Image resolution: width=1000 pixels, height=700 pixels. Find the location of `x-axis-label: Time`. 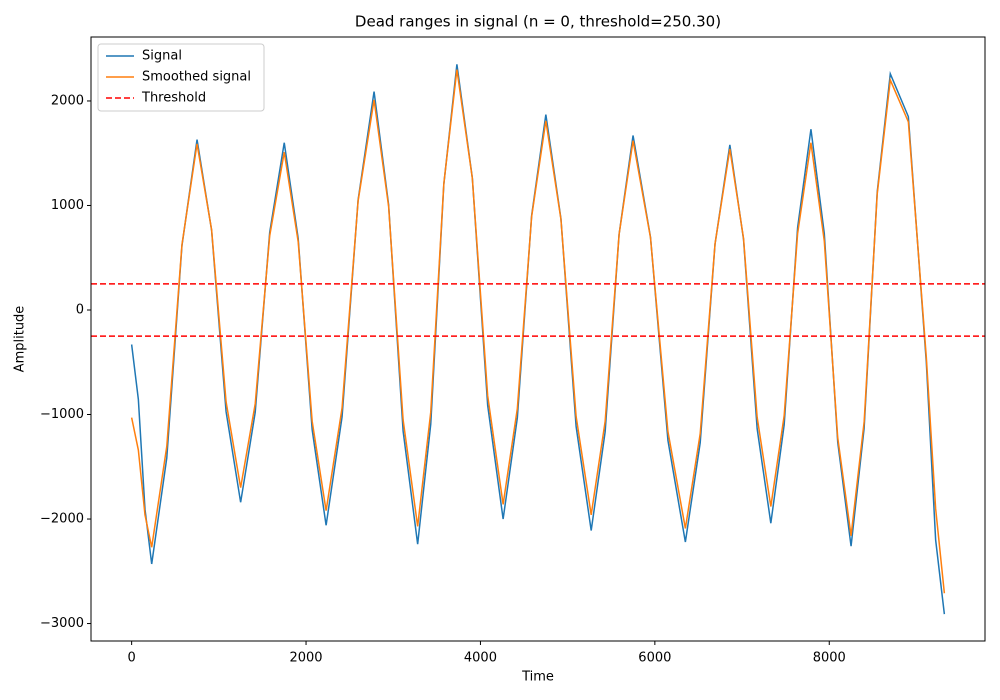

x-axis-label: Time is located at coordinates (537, 677).